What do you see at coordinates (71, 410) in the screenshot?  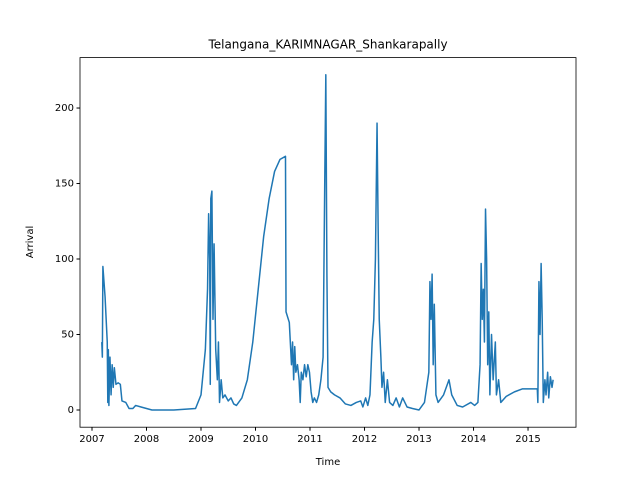 I see `y-tick-label: 0` at bounding box center [71, 410].